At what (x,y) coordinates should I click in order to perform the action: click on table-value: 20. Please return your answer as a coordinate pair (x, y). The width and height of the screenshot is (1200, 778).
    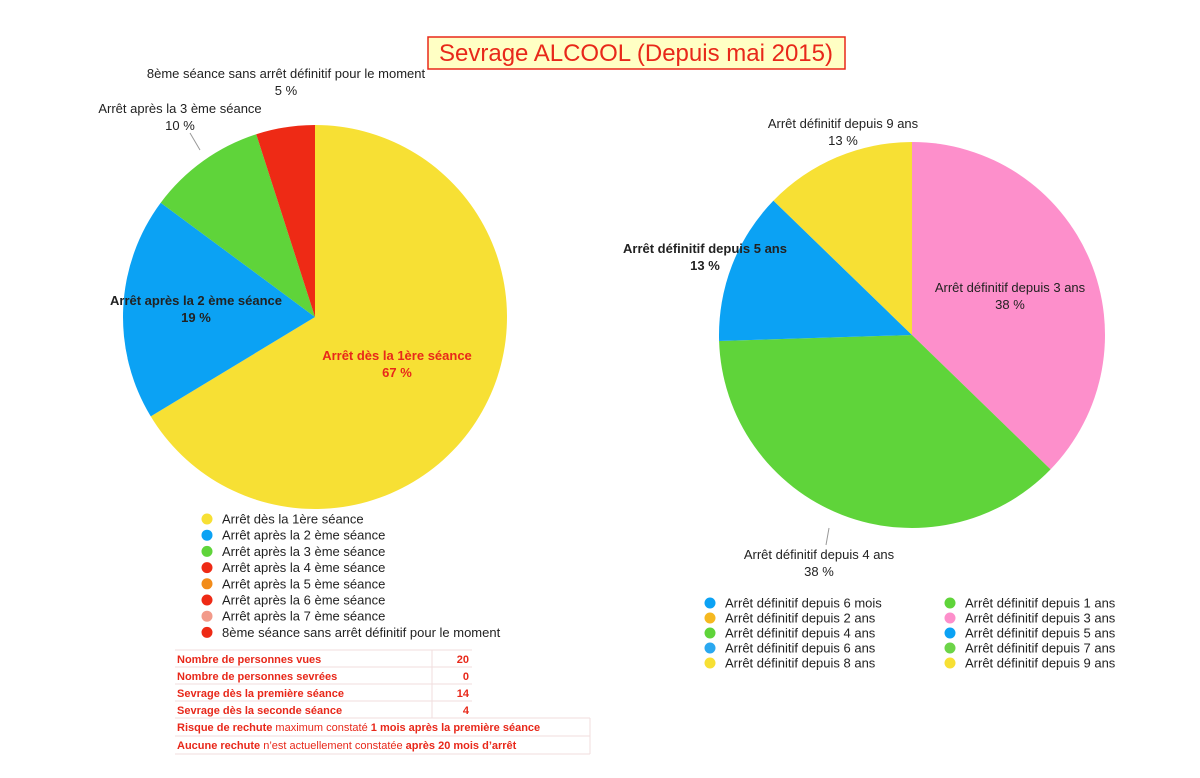
    Looking at the image, I should click on (463, 660).